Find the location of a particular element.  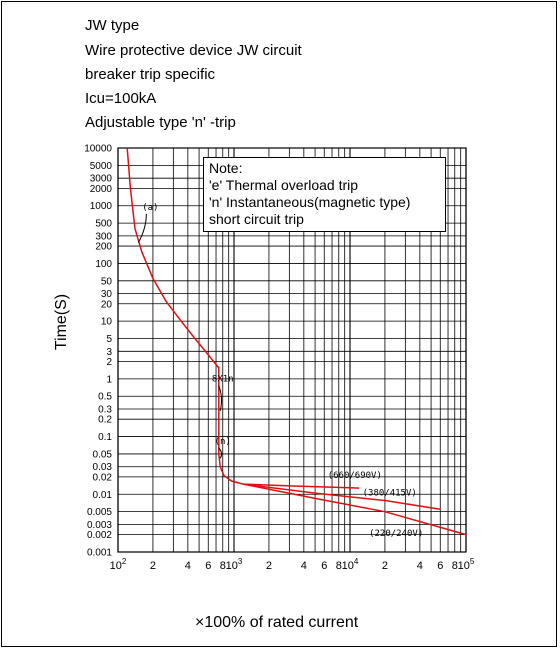

note-heading: Note: is located at coordinates (226, 168).